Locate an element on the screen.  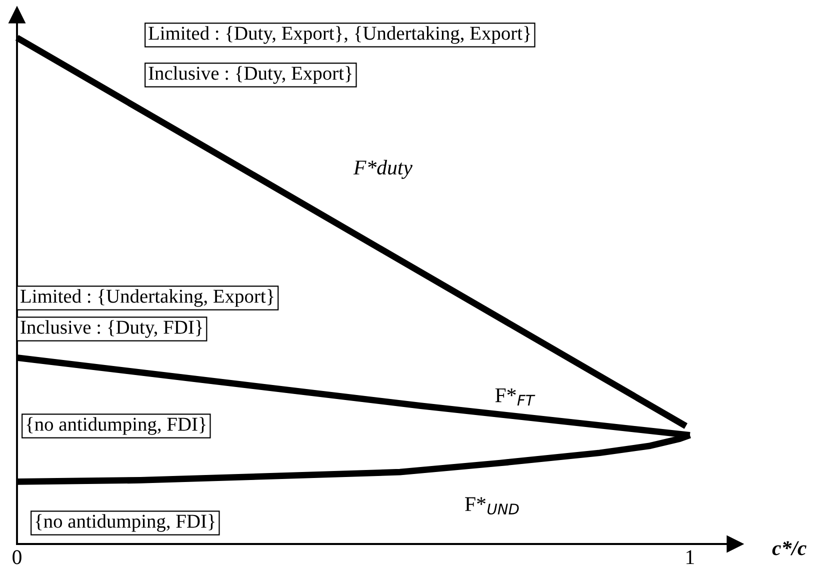
annotation: Inclusive : {Duty, FDI} is located at coordinates (111, 329).